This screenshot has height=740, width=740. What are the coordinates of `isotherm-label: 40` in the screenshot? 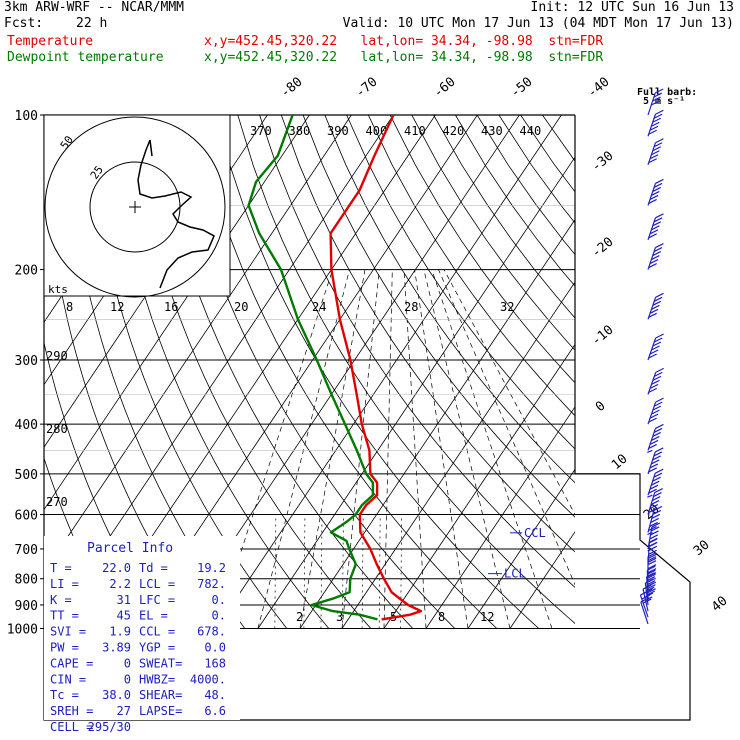 It's located at (720, 605).